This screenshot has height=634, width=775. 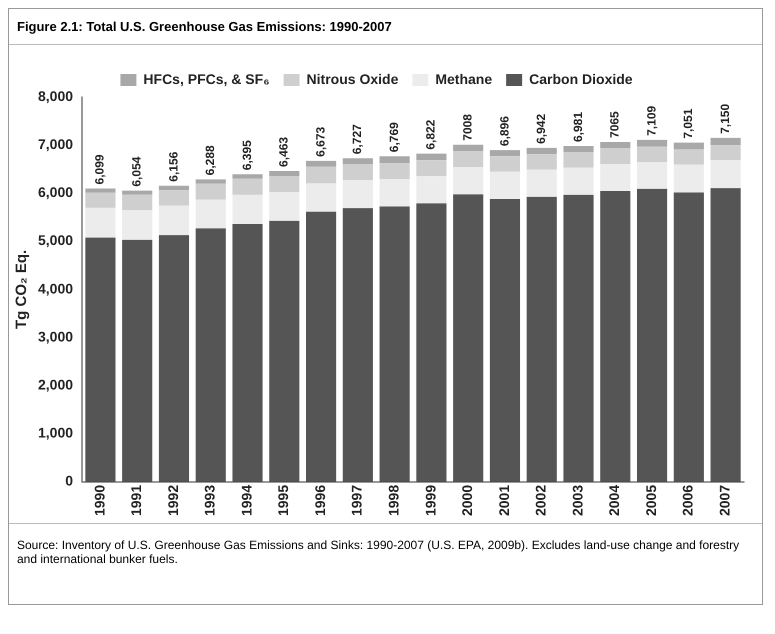 What do you see at coordinates (577, 500) in the screenshot?
I see `x-tick-label: 2003` at bounding box center [577, 500].